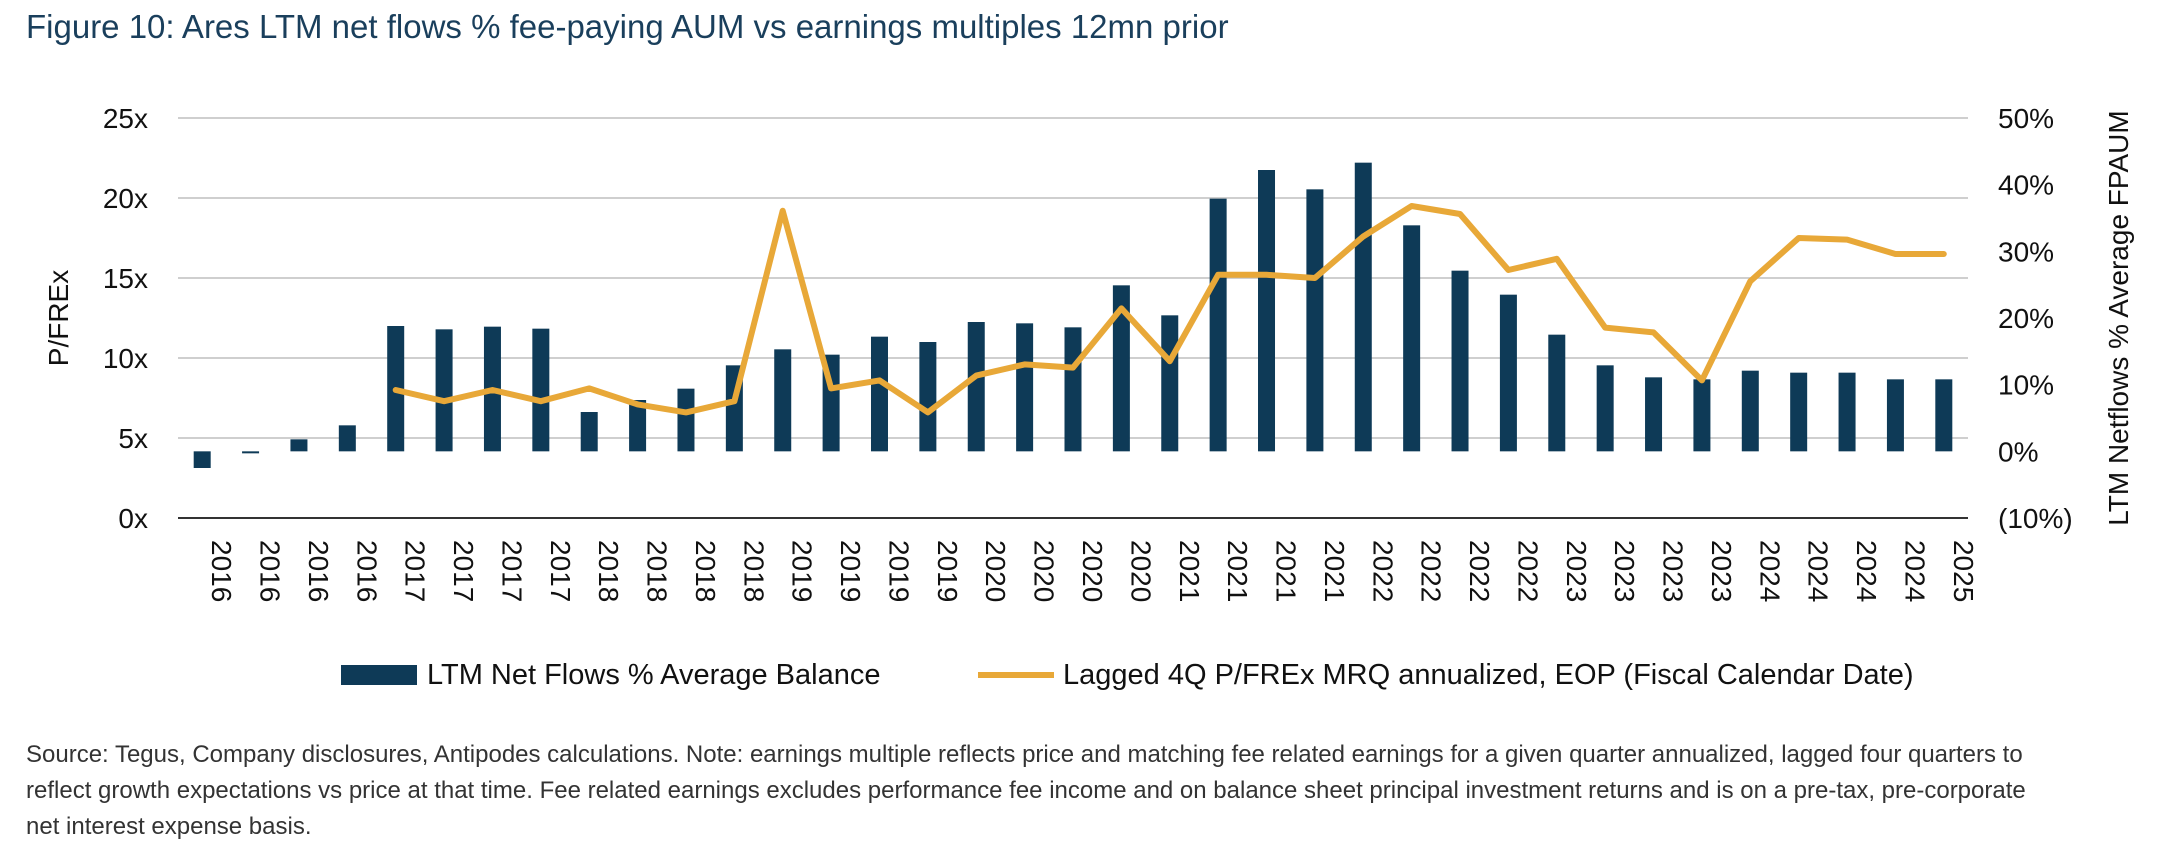 Image resolution: width=2162 pixels, height=862 pixels. What do you see at coordinates (133, 438) in the screenshot?
I see `left-tick-label: 5x` at bounding box center [133, 438].